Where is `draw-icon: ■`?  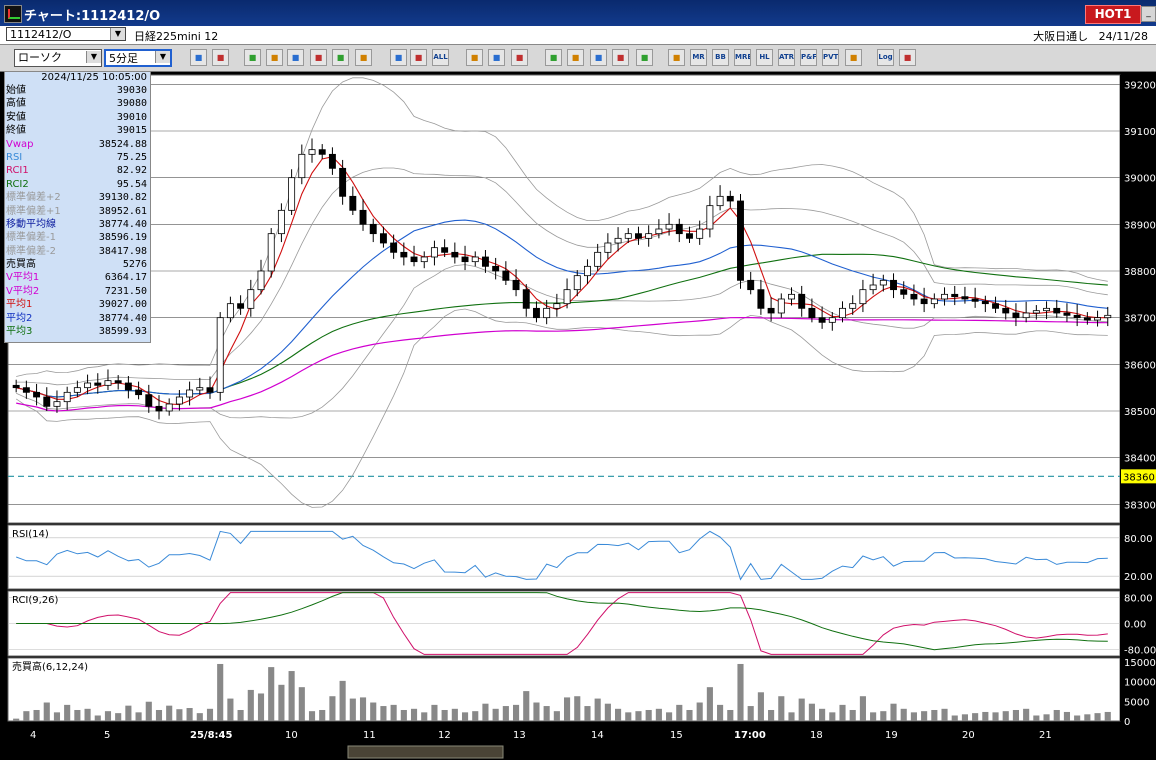 draw-icon: ■ is located at coordinates (252, 57).